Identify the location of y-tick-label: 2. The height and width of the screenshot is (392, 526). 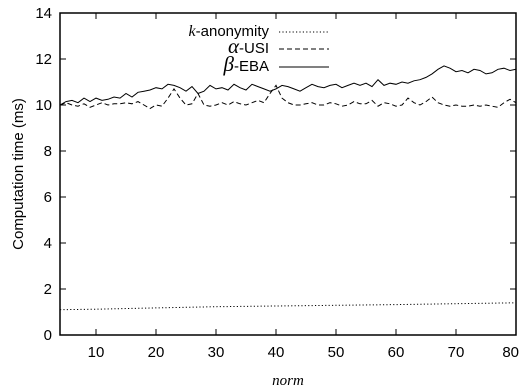
(48, 289).